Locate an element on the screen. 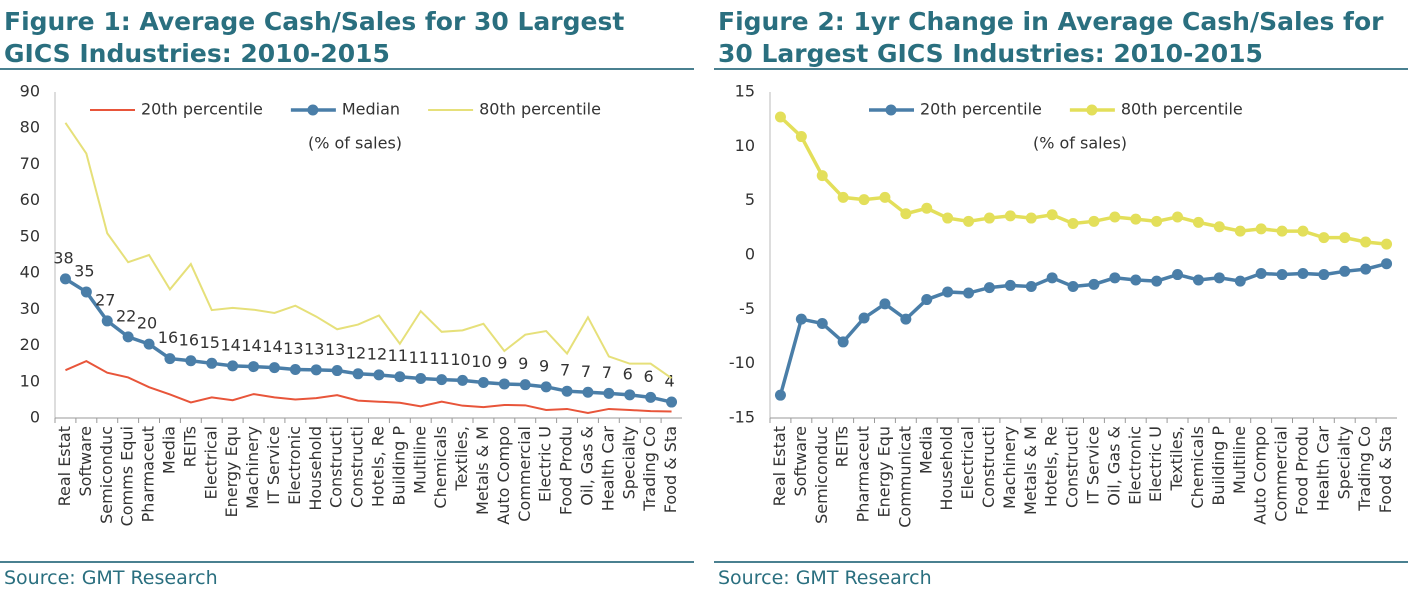 This screenshot has height=600, width=1408. data-label: 27 is located at coordinates (105, 299).